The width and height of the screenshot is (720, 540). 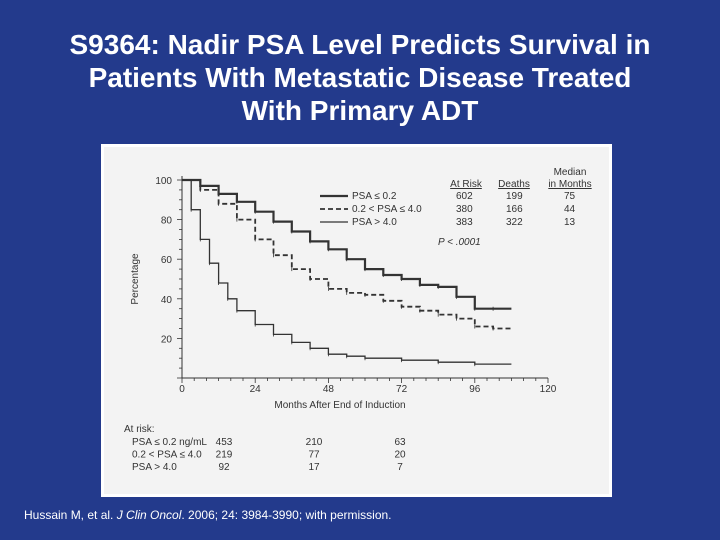 What do you see at coordinates (466, 184) in the screenshot?
I see `legend-header-at-risk: At Risk` at bounding box center [466, 184].